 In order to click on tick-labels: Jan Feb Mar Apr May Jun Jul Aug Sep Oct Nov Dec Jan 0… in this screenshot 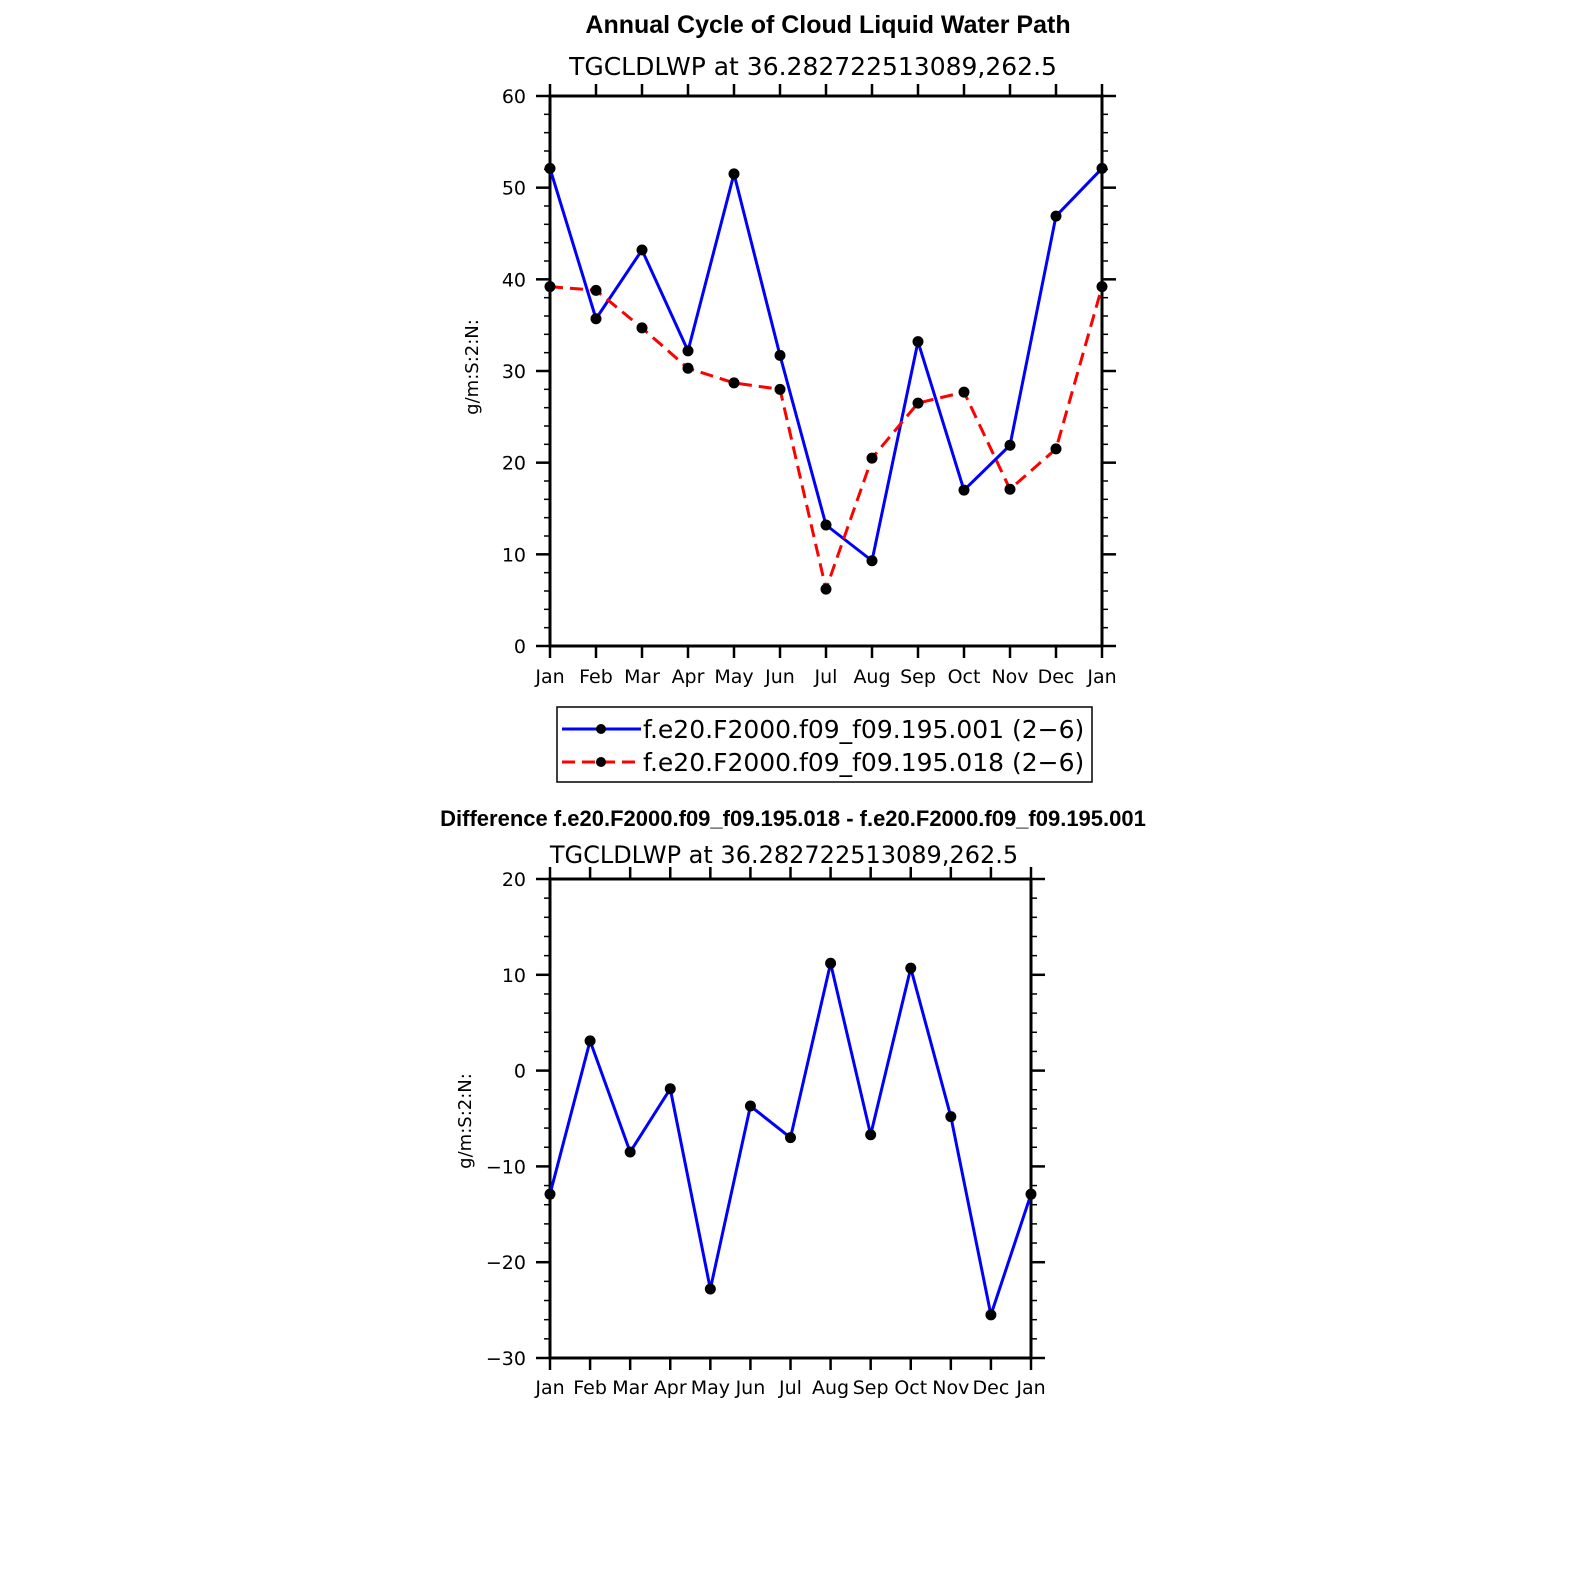, I will do `click(809, 387)`.